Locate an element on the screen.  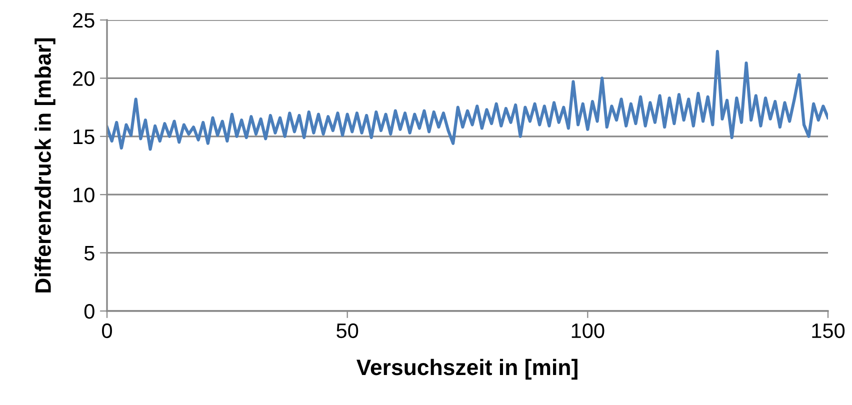
y-tick-label: 10 is located at coordinates (84, 195).